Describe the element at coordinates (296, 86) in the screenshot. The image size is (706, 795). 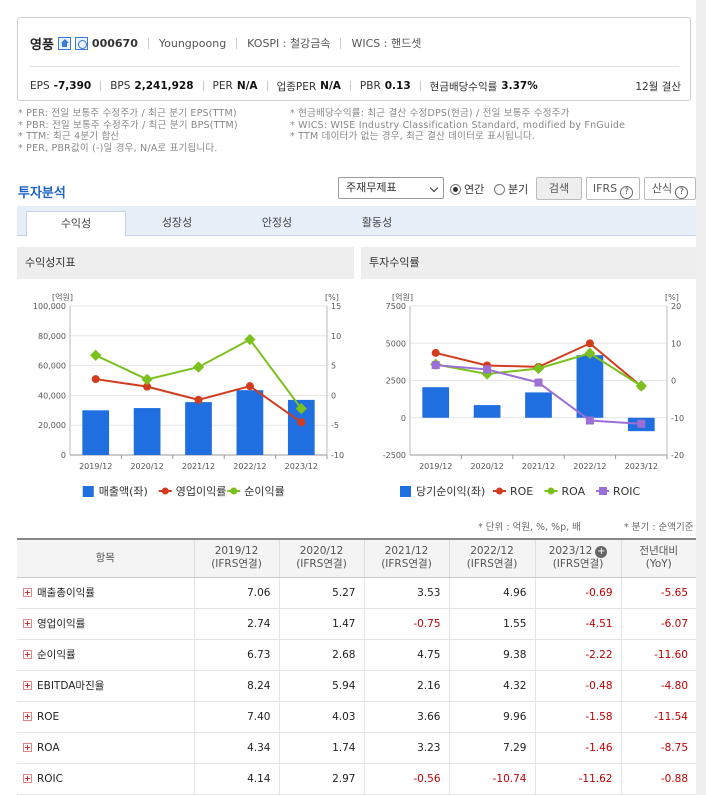
I see `industry-per-label: 업종PER` at that location.